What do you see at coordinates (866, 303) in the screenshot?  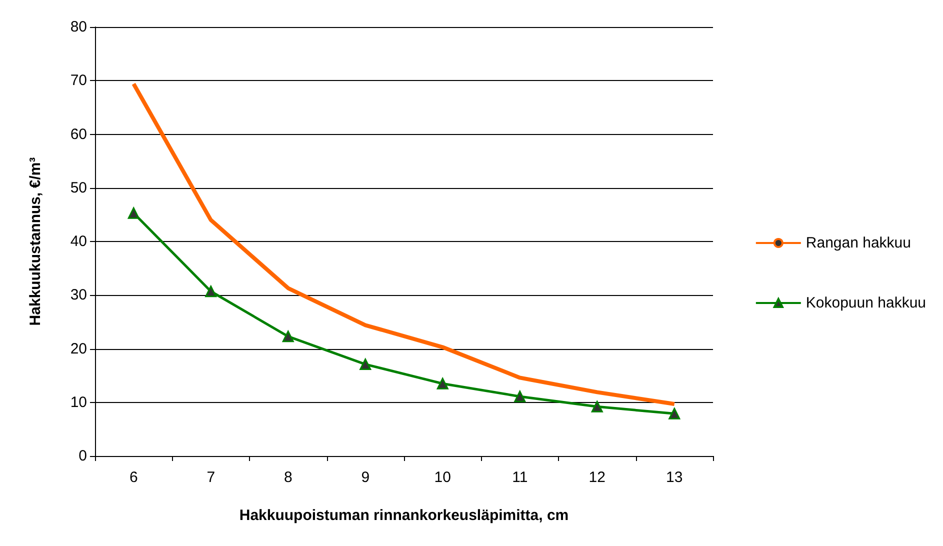 I see `legend-label: Kokopuun hakkuu` at bounding box center [866, 303].